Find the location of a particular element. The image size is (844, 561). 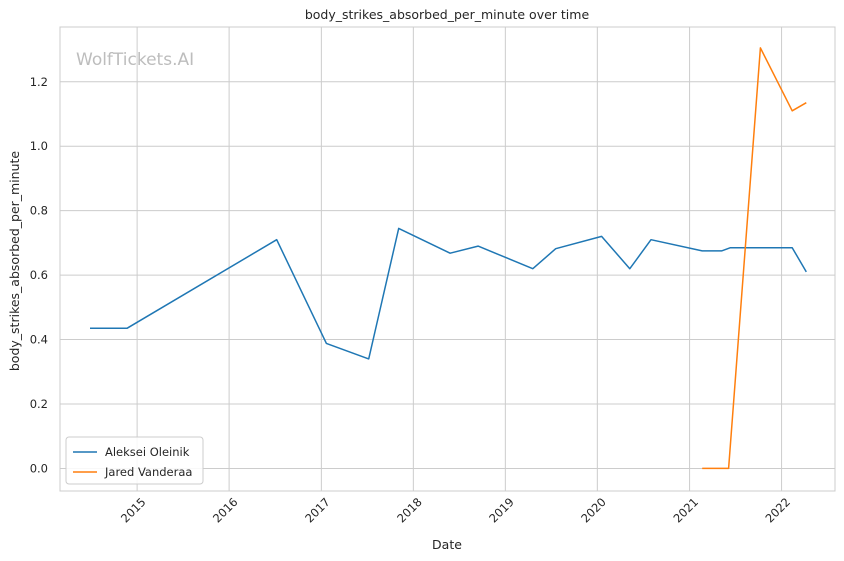

legend-box is located at coordinates (134, 460).